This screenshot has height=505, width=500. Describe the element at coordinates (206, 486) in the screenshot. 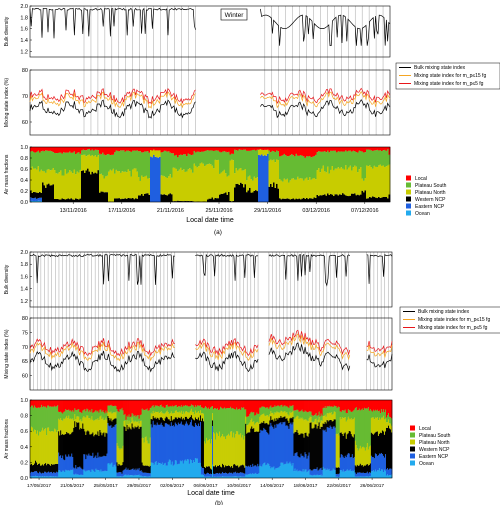

I see `x-tick-label: 06/06/2017` at that location.